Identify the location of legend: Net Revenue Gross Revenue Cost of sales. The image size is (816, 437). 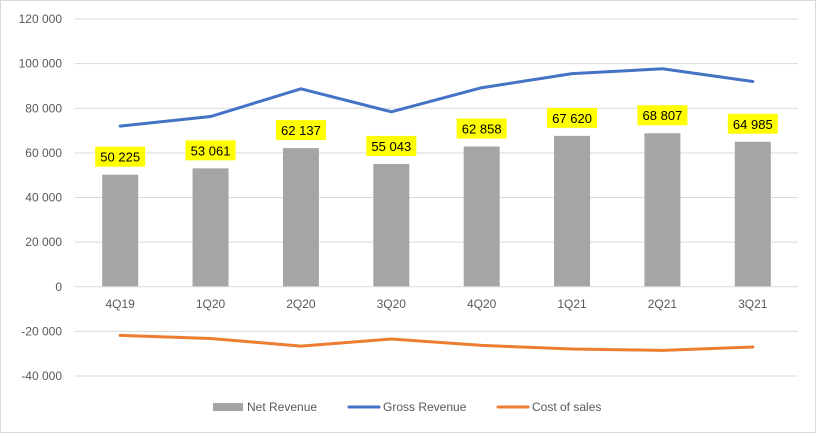
(407, 407).